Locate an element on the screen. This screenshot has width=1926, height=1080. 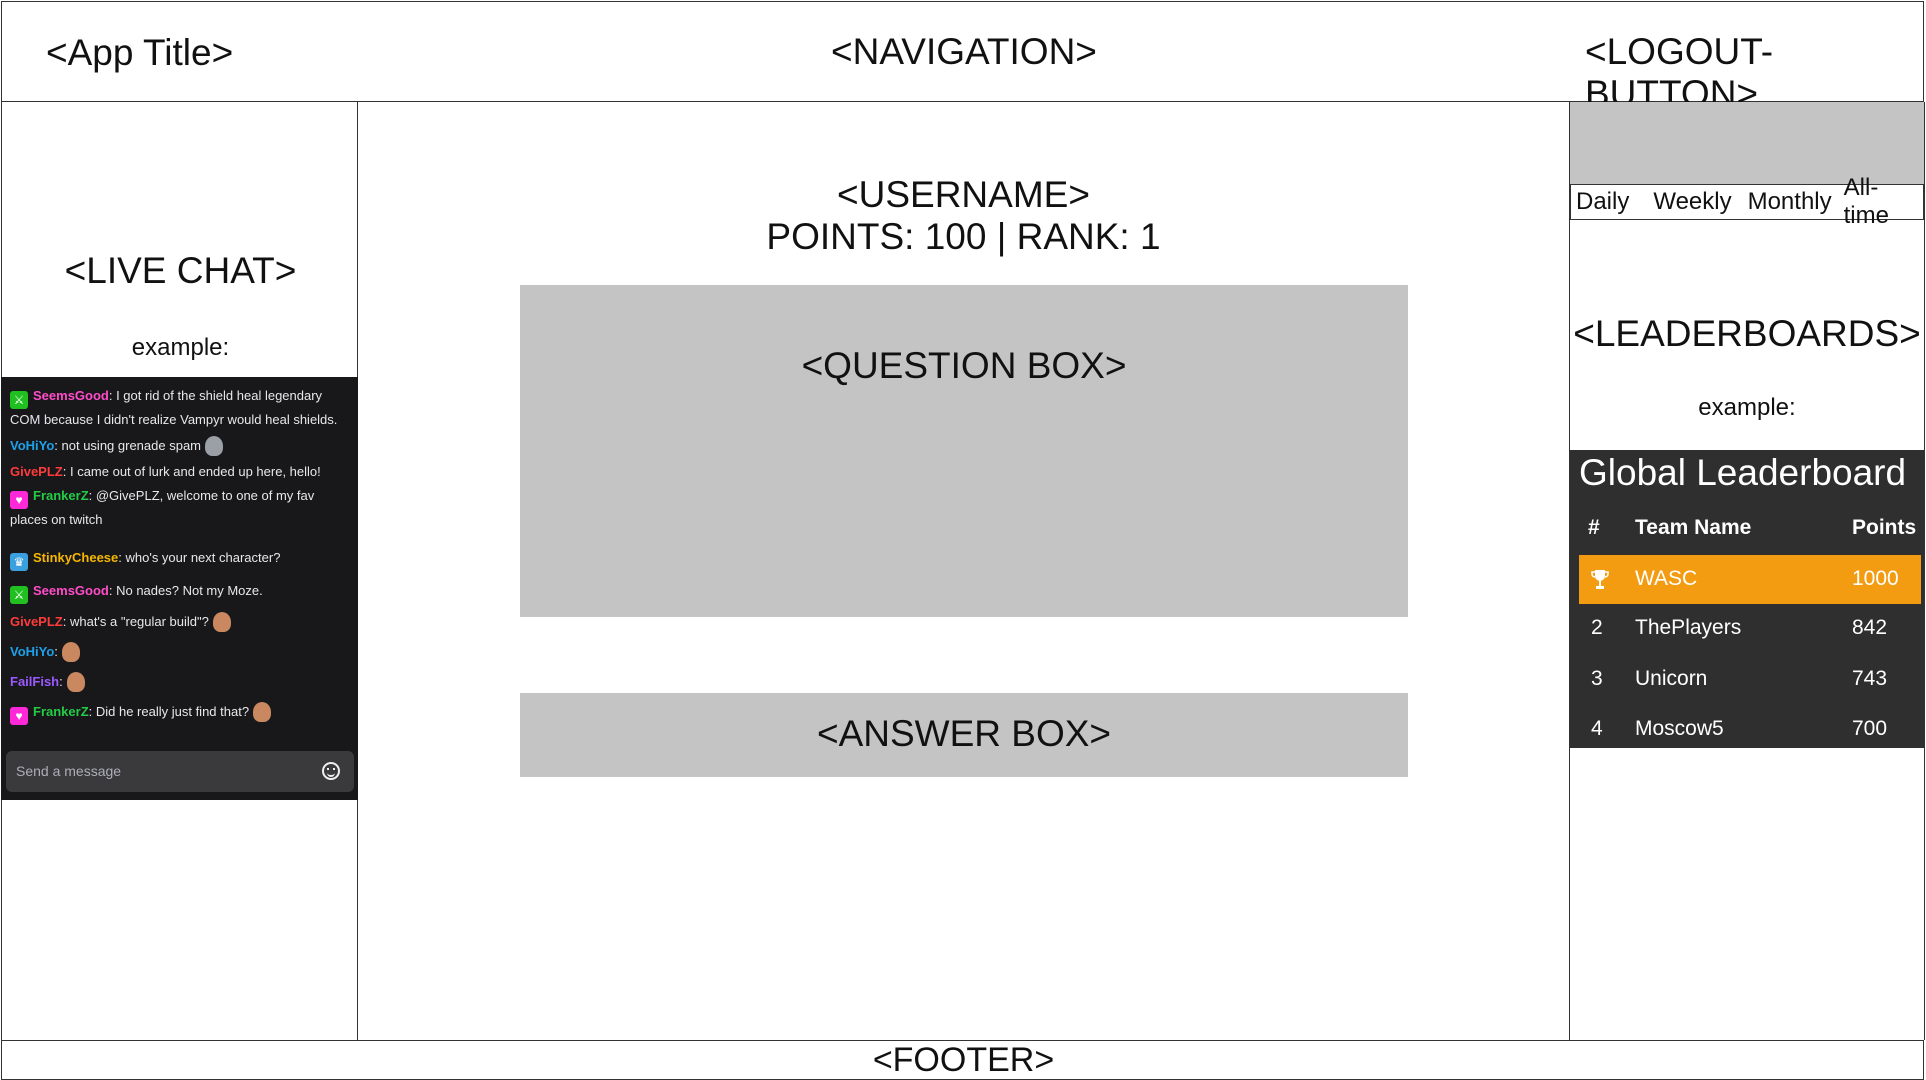
chat-text: : Did he really just find that? is located at coordinates (169, 711).